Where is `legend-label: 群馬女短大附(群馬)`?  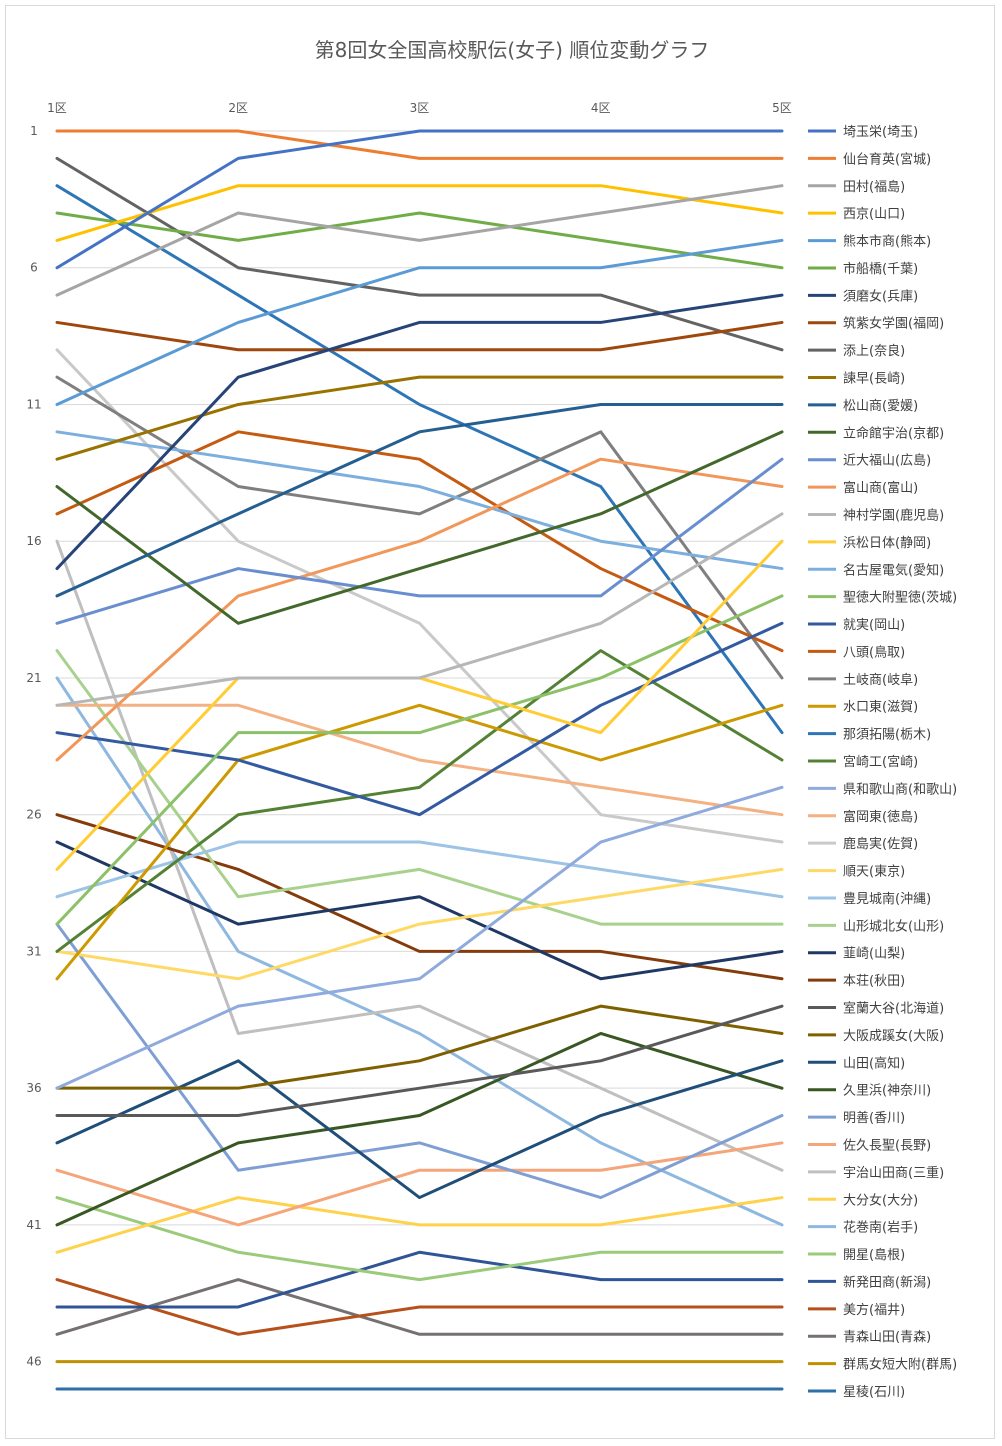
legend-label: 群馬女短大附(群馬) is located at coordinates (900, 1365).